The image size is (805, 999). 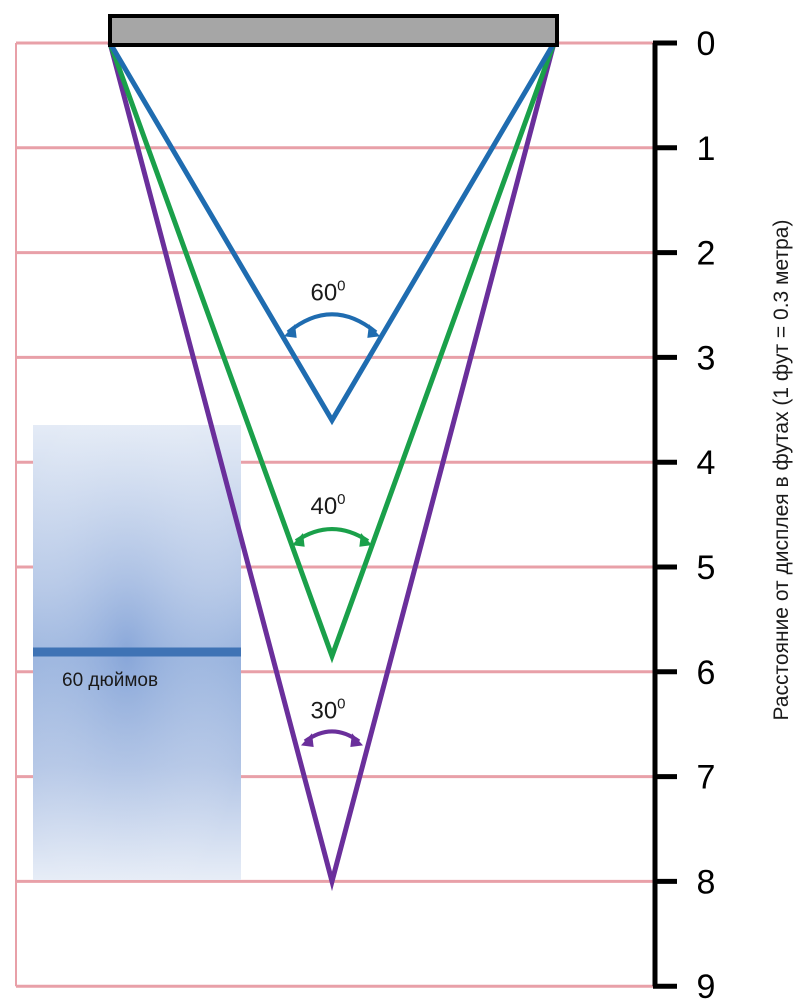 I want to click on angle-label-30: 300, so click(x=327, y=709).